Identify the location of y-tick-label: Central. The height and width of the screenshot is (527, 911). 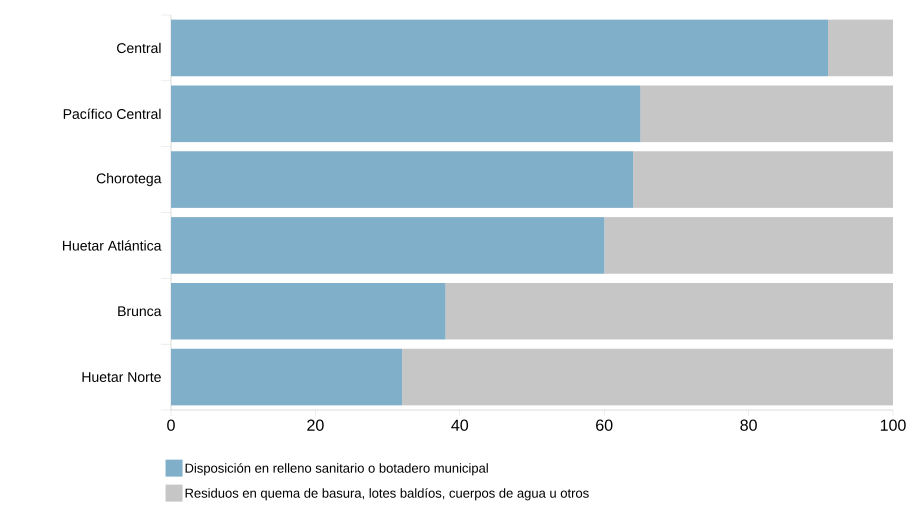
(139, 48).